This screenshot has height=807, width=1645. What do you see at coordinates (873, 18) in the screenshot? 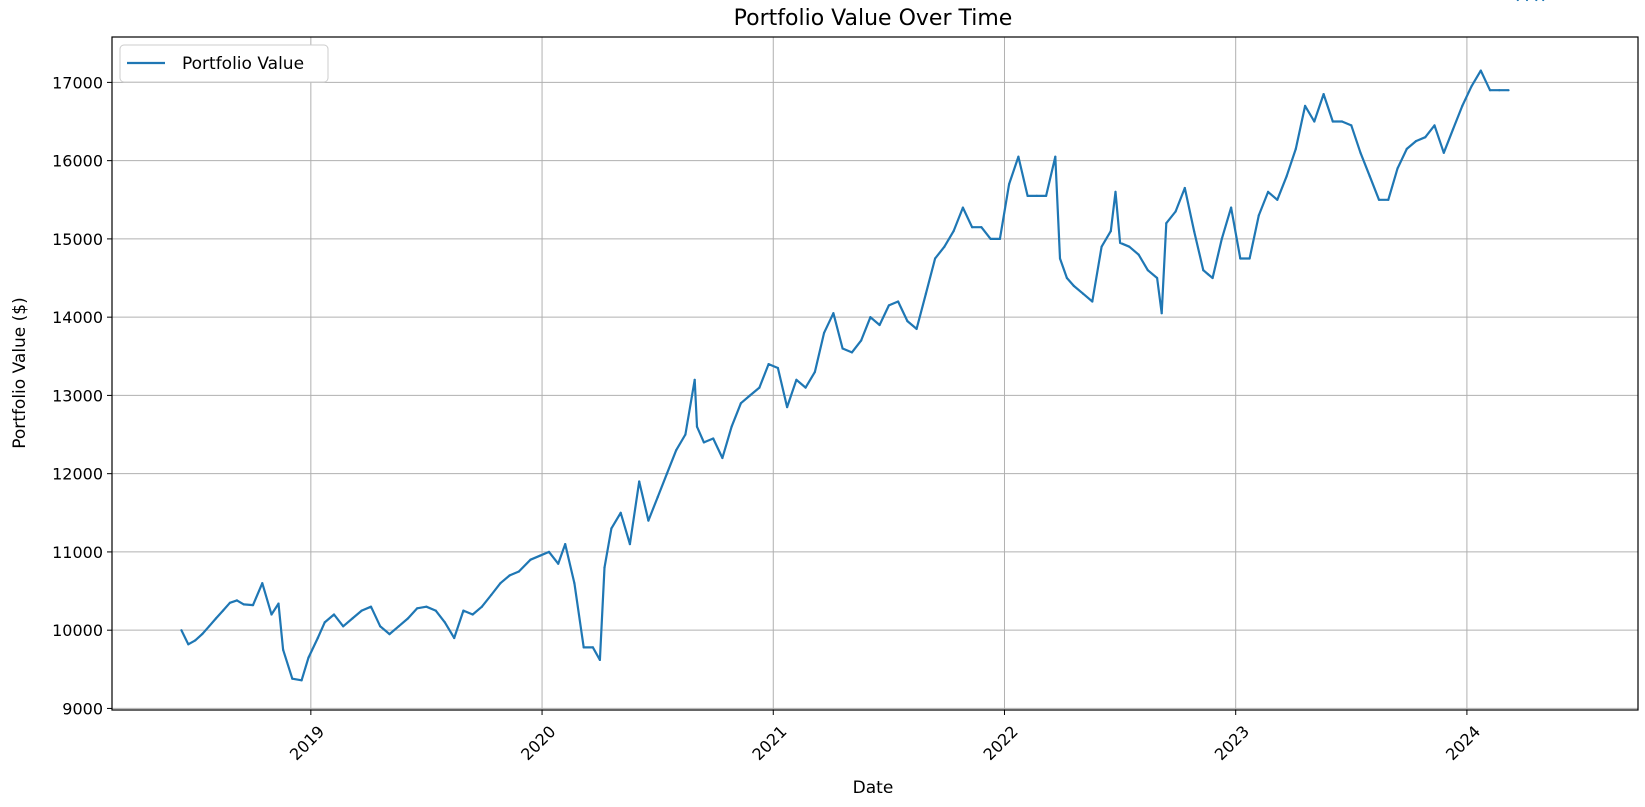
I see `chart-title: Portfolio Value Over Time` at bounding box center [873, 18].